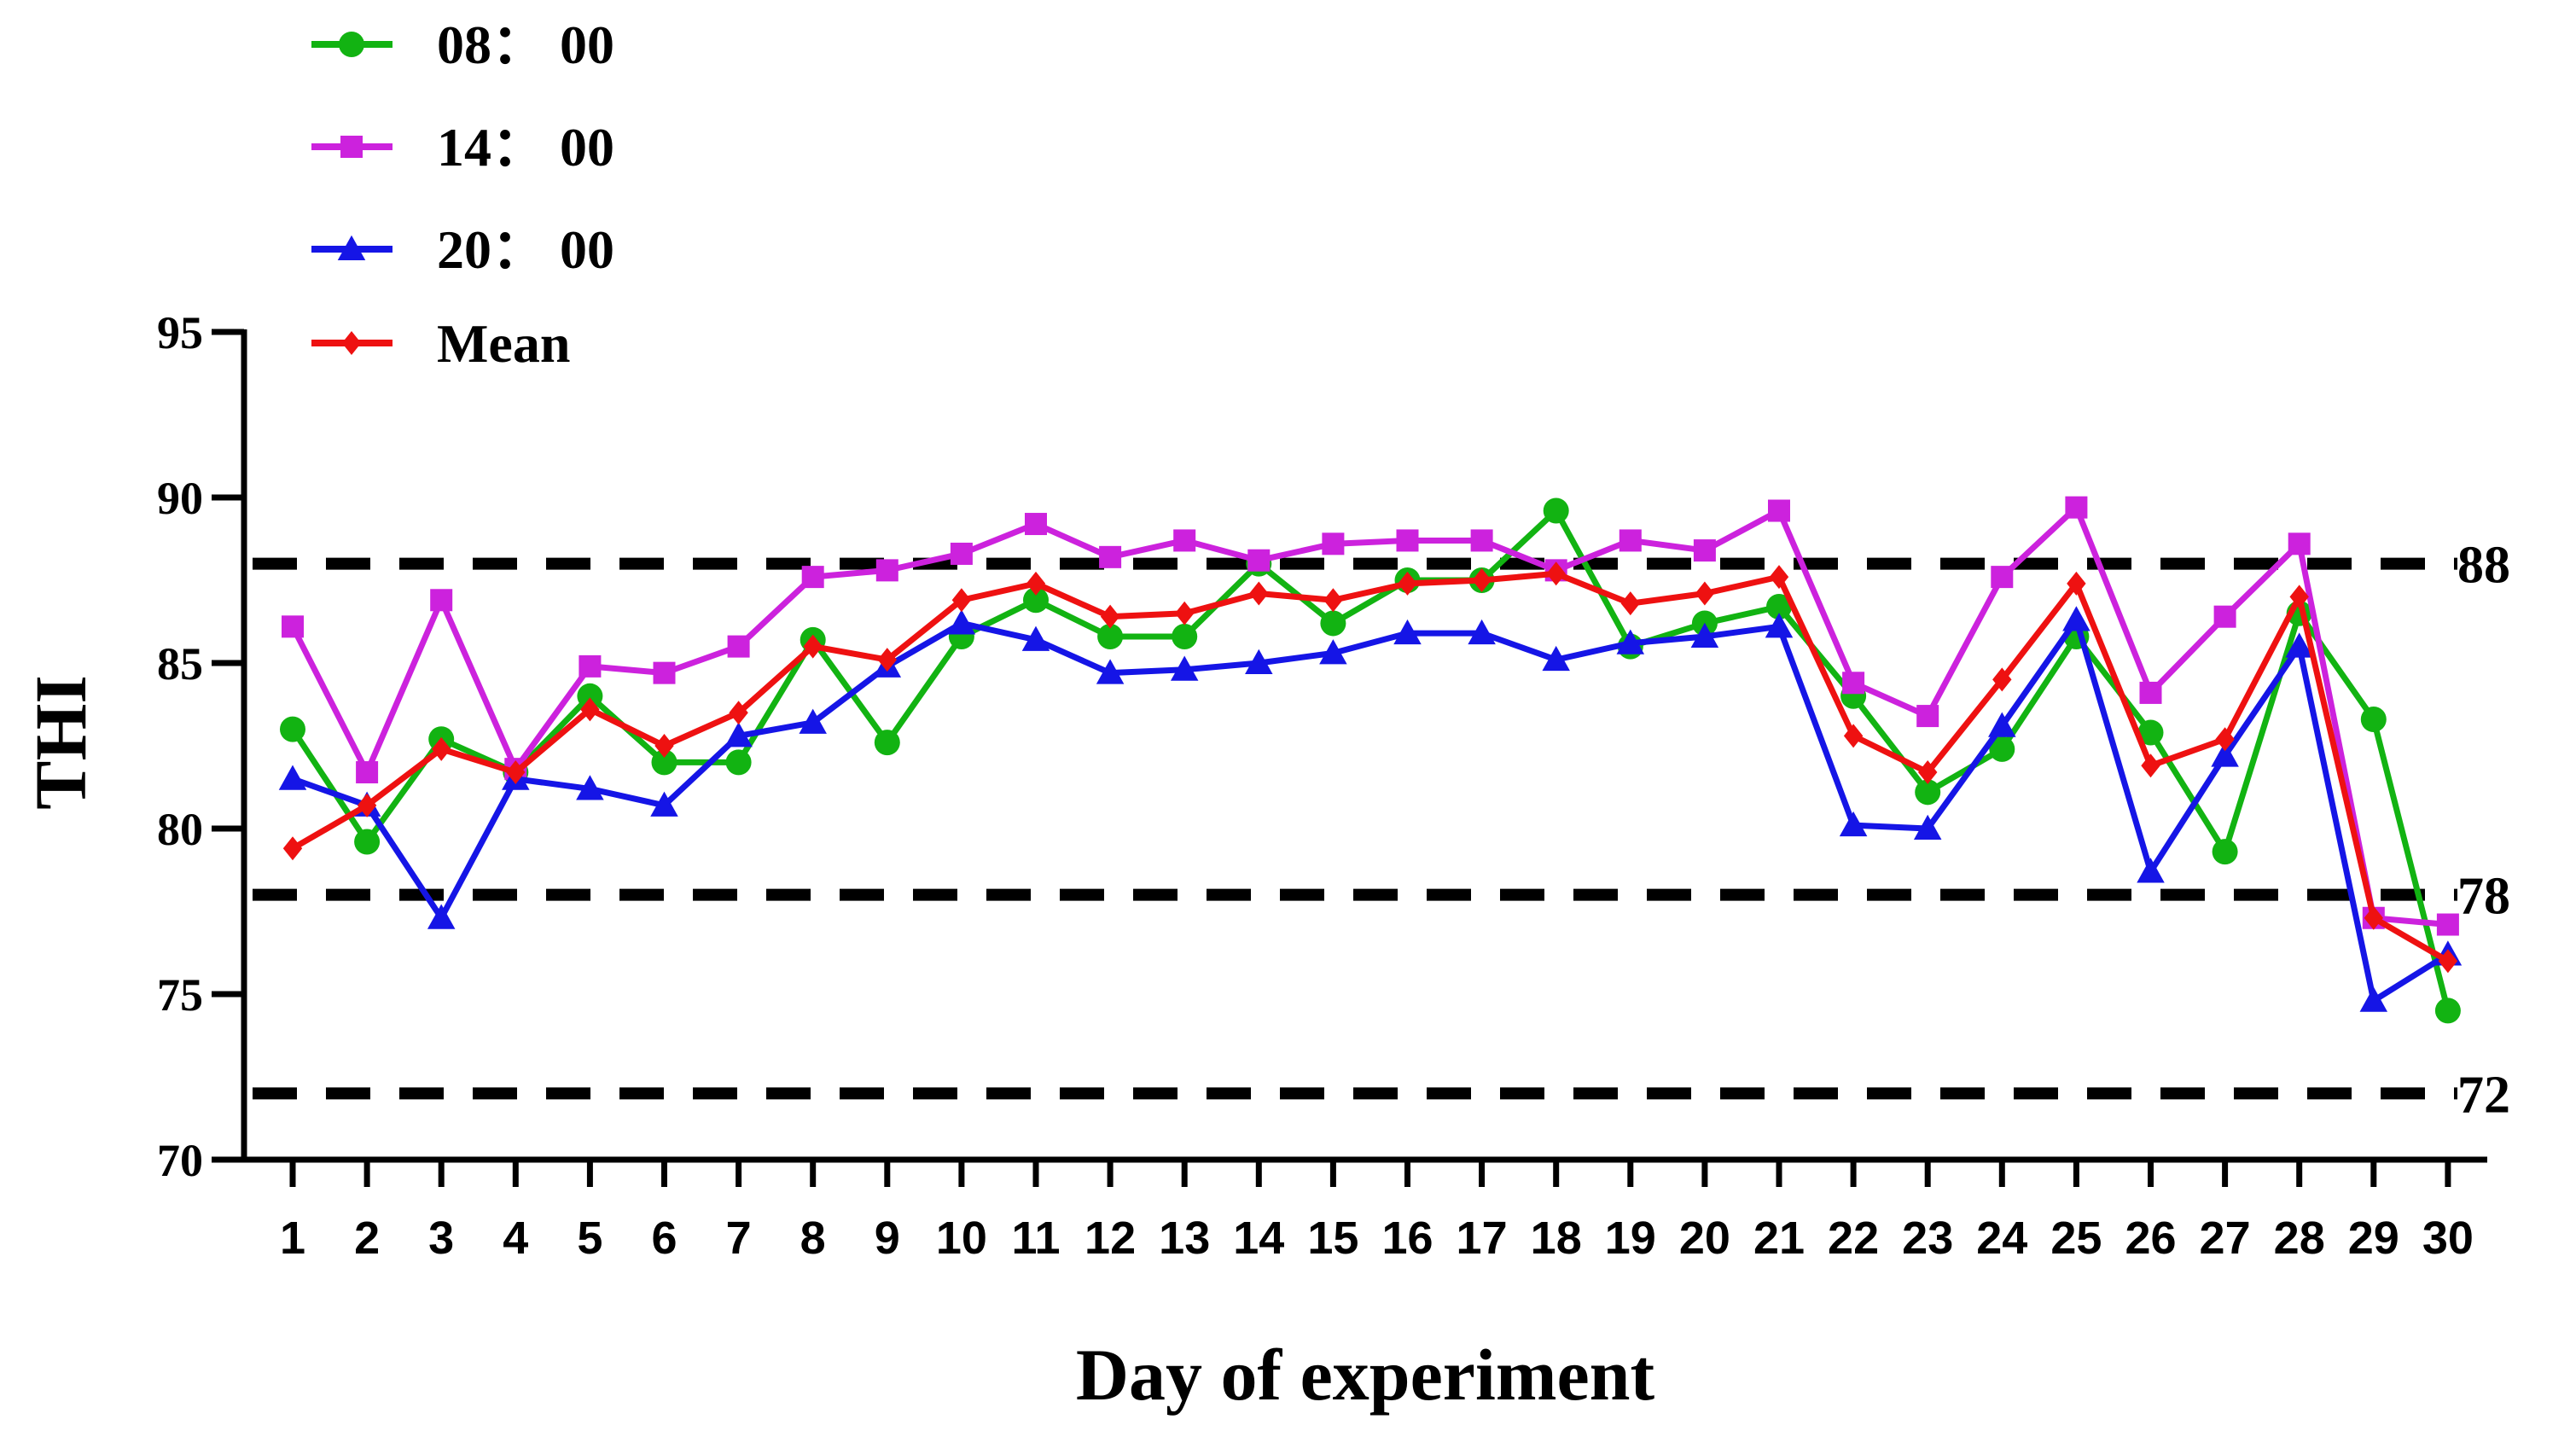  What do you see at coordinates (1630, 1239) in the screenshot?
I see `x-tick-label-19: 19` at bounding box center [1630, 1239].